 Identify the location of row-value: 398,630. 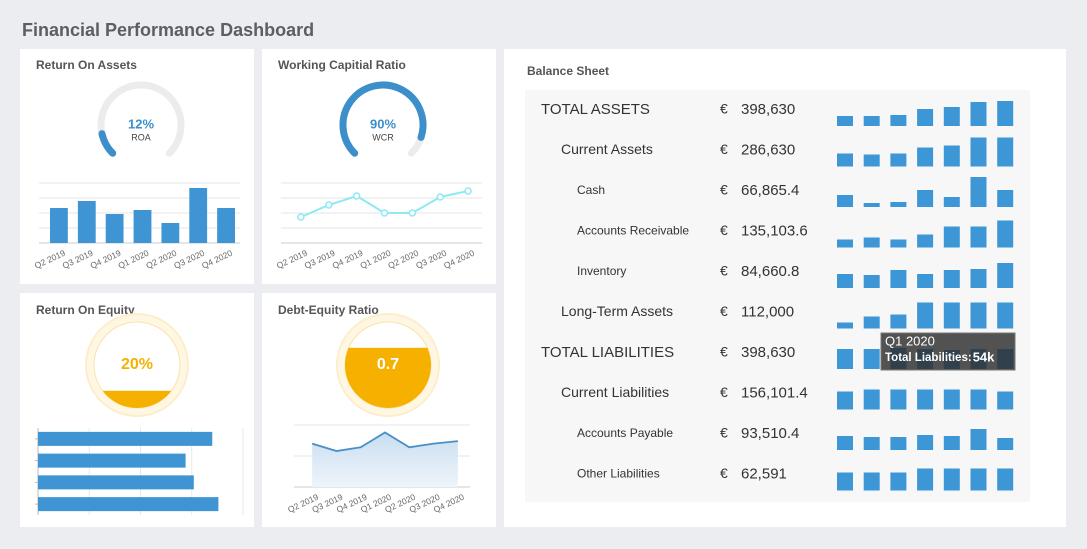
(768, 109).